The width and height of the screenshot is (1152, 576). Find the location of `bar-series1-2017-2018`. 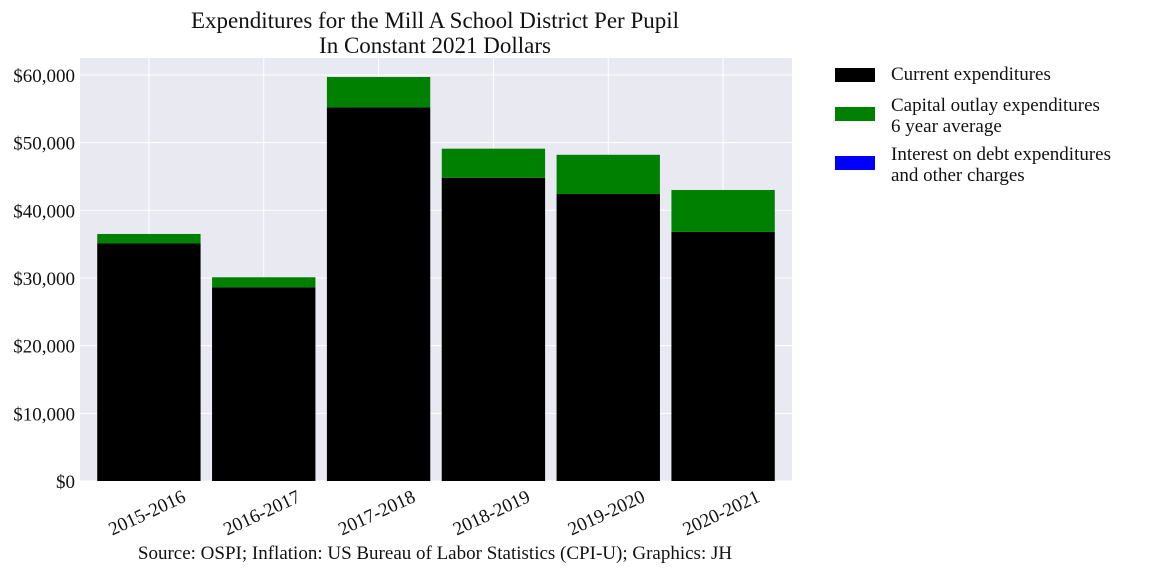

bar-series1-2017-2018 is located at coordinates (378, 92).